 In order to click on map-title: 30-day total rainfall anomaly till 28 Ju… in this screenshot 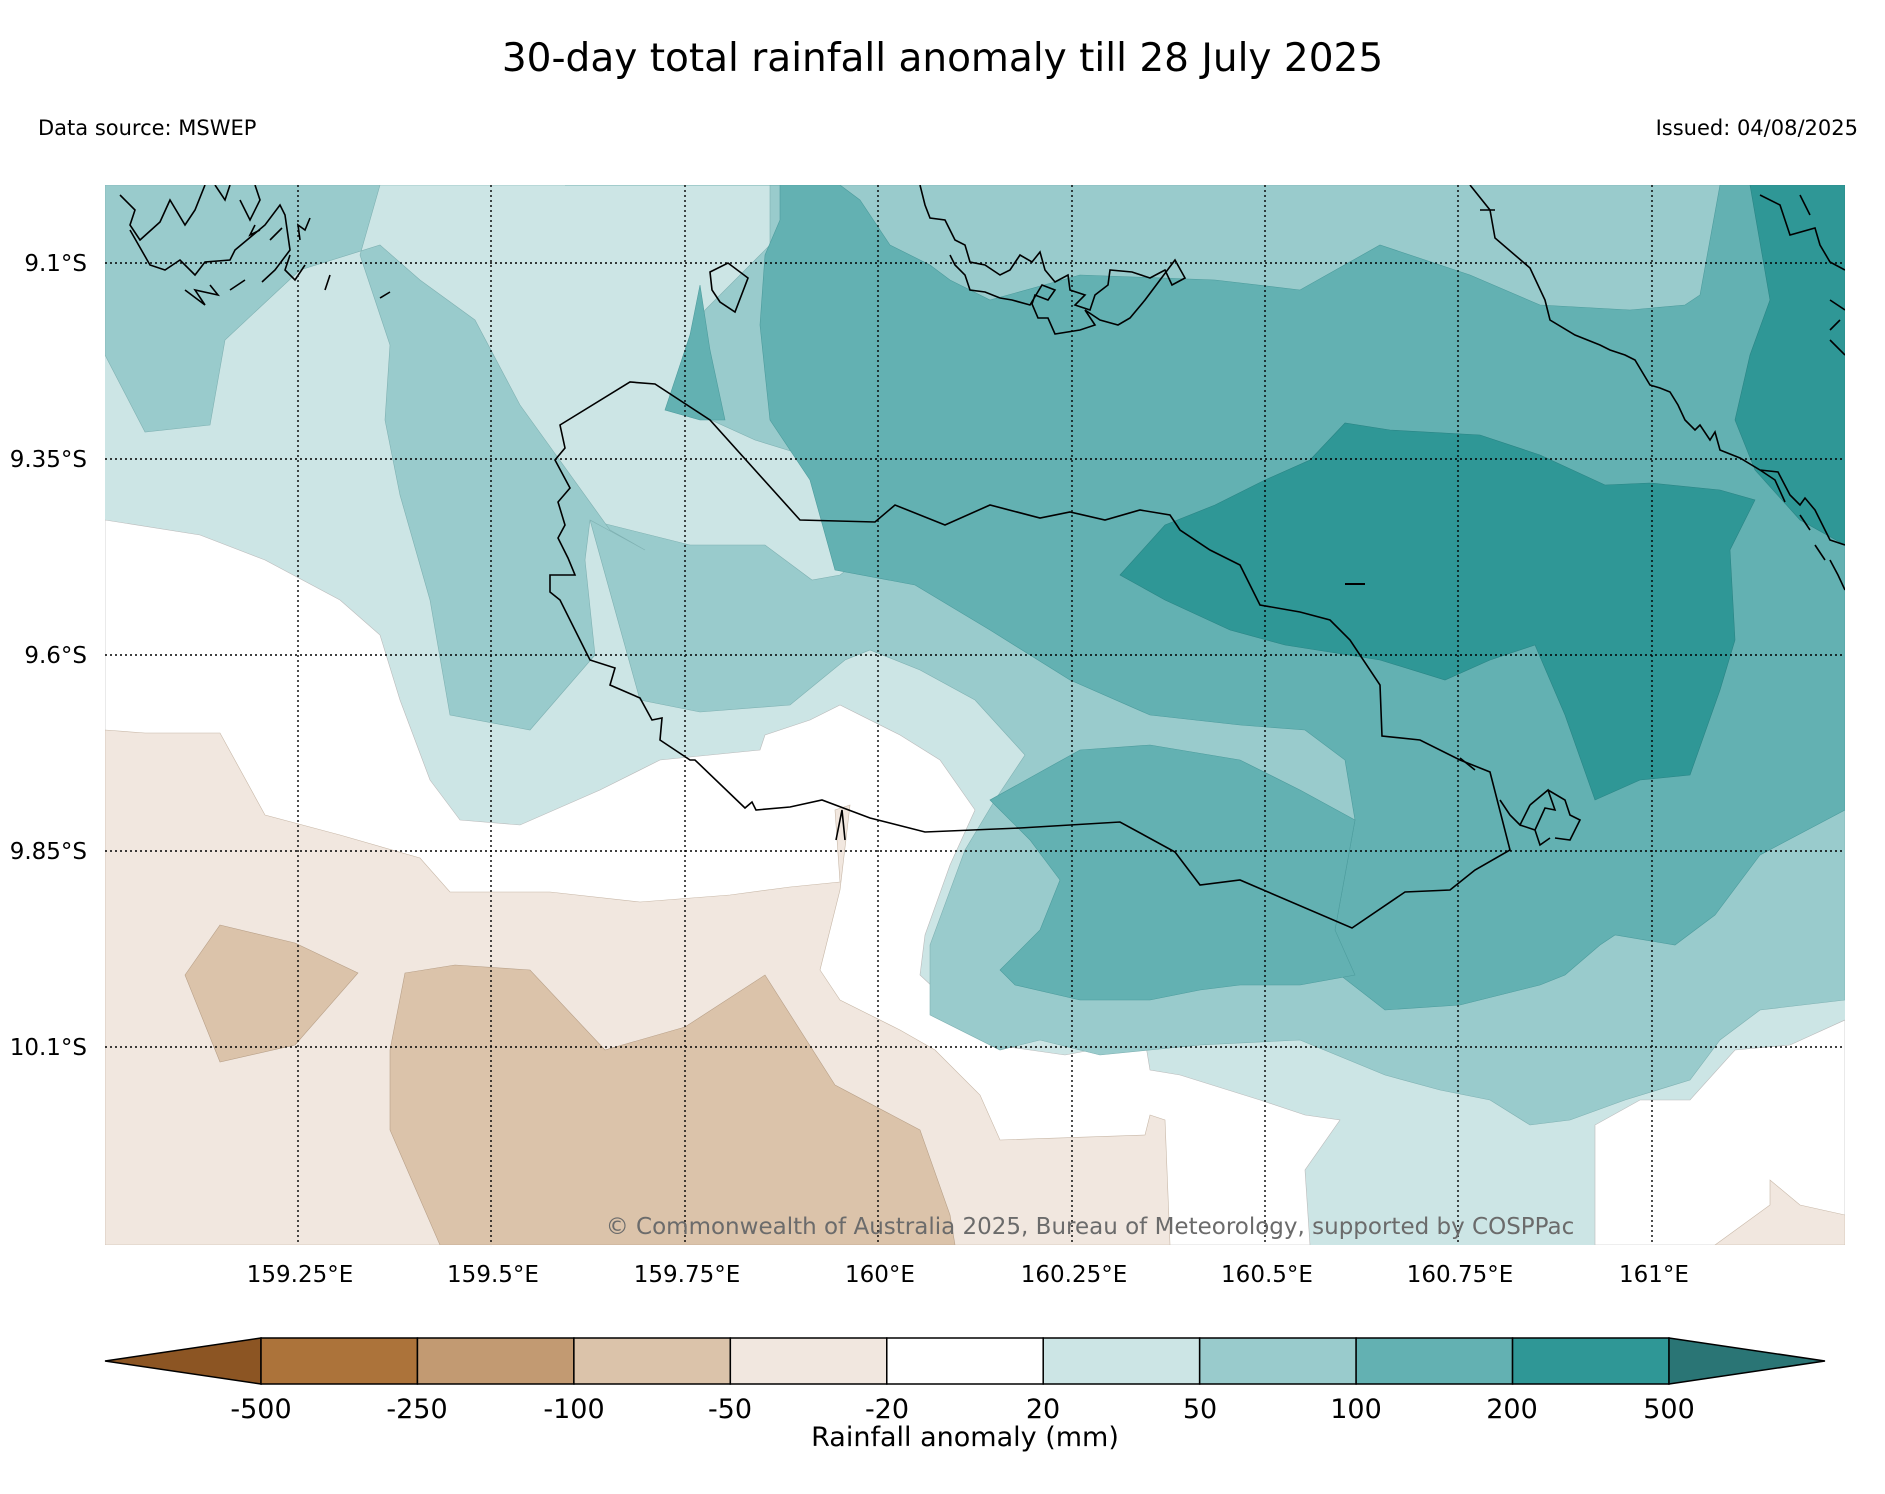, I will do `click(942, 58)`.